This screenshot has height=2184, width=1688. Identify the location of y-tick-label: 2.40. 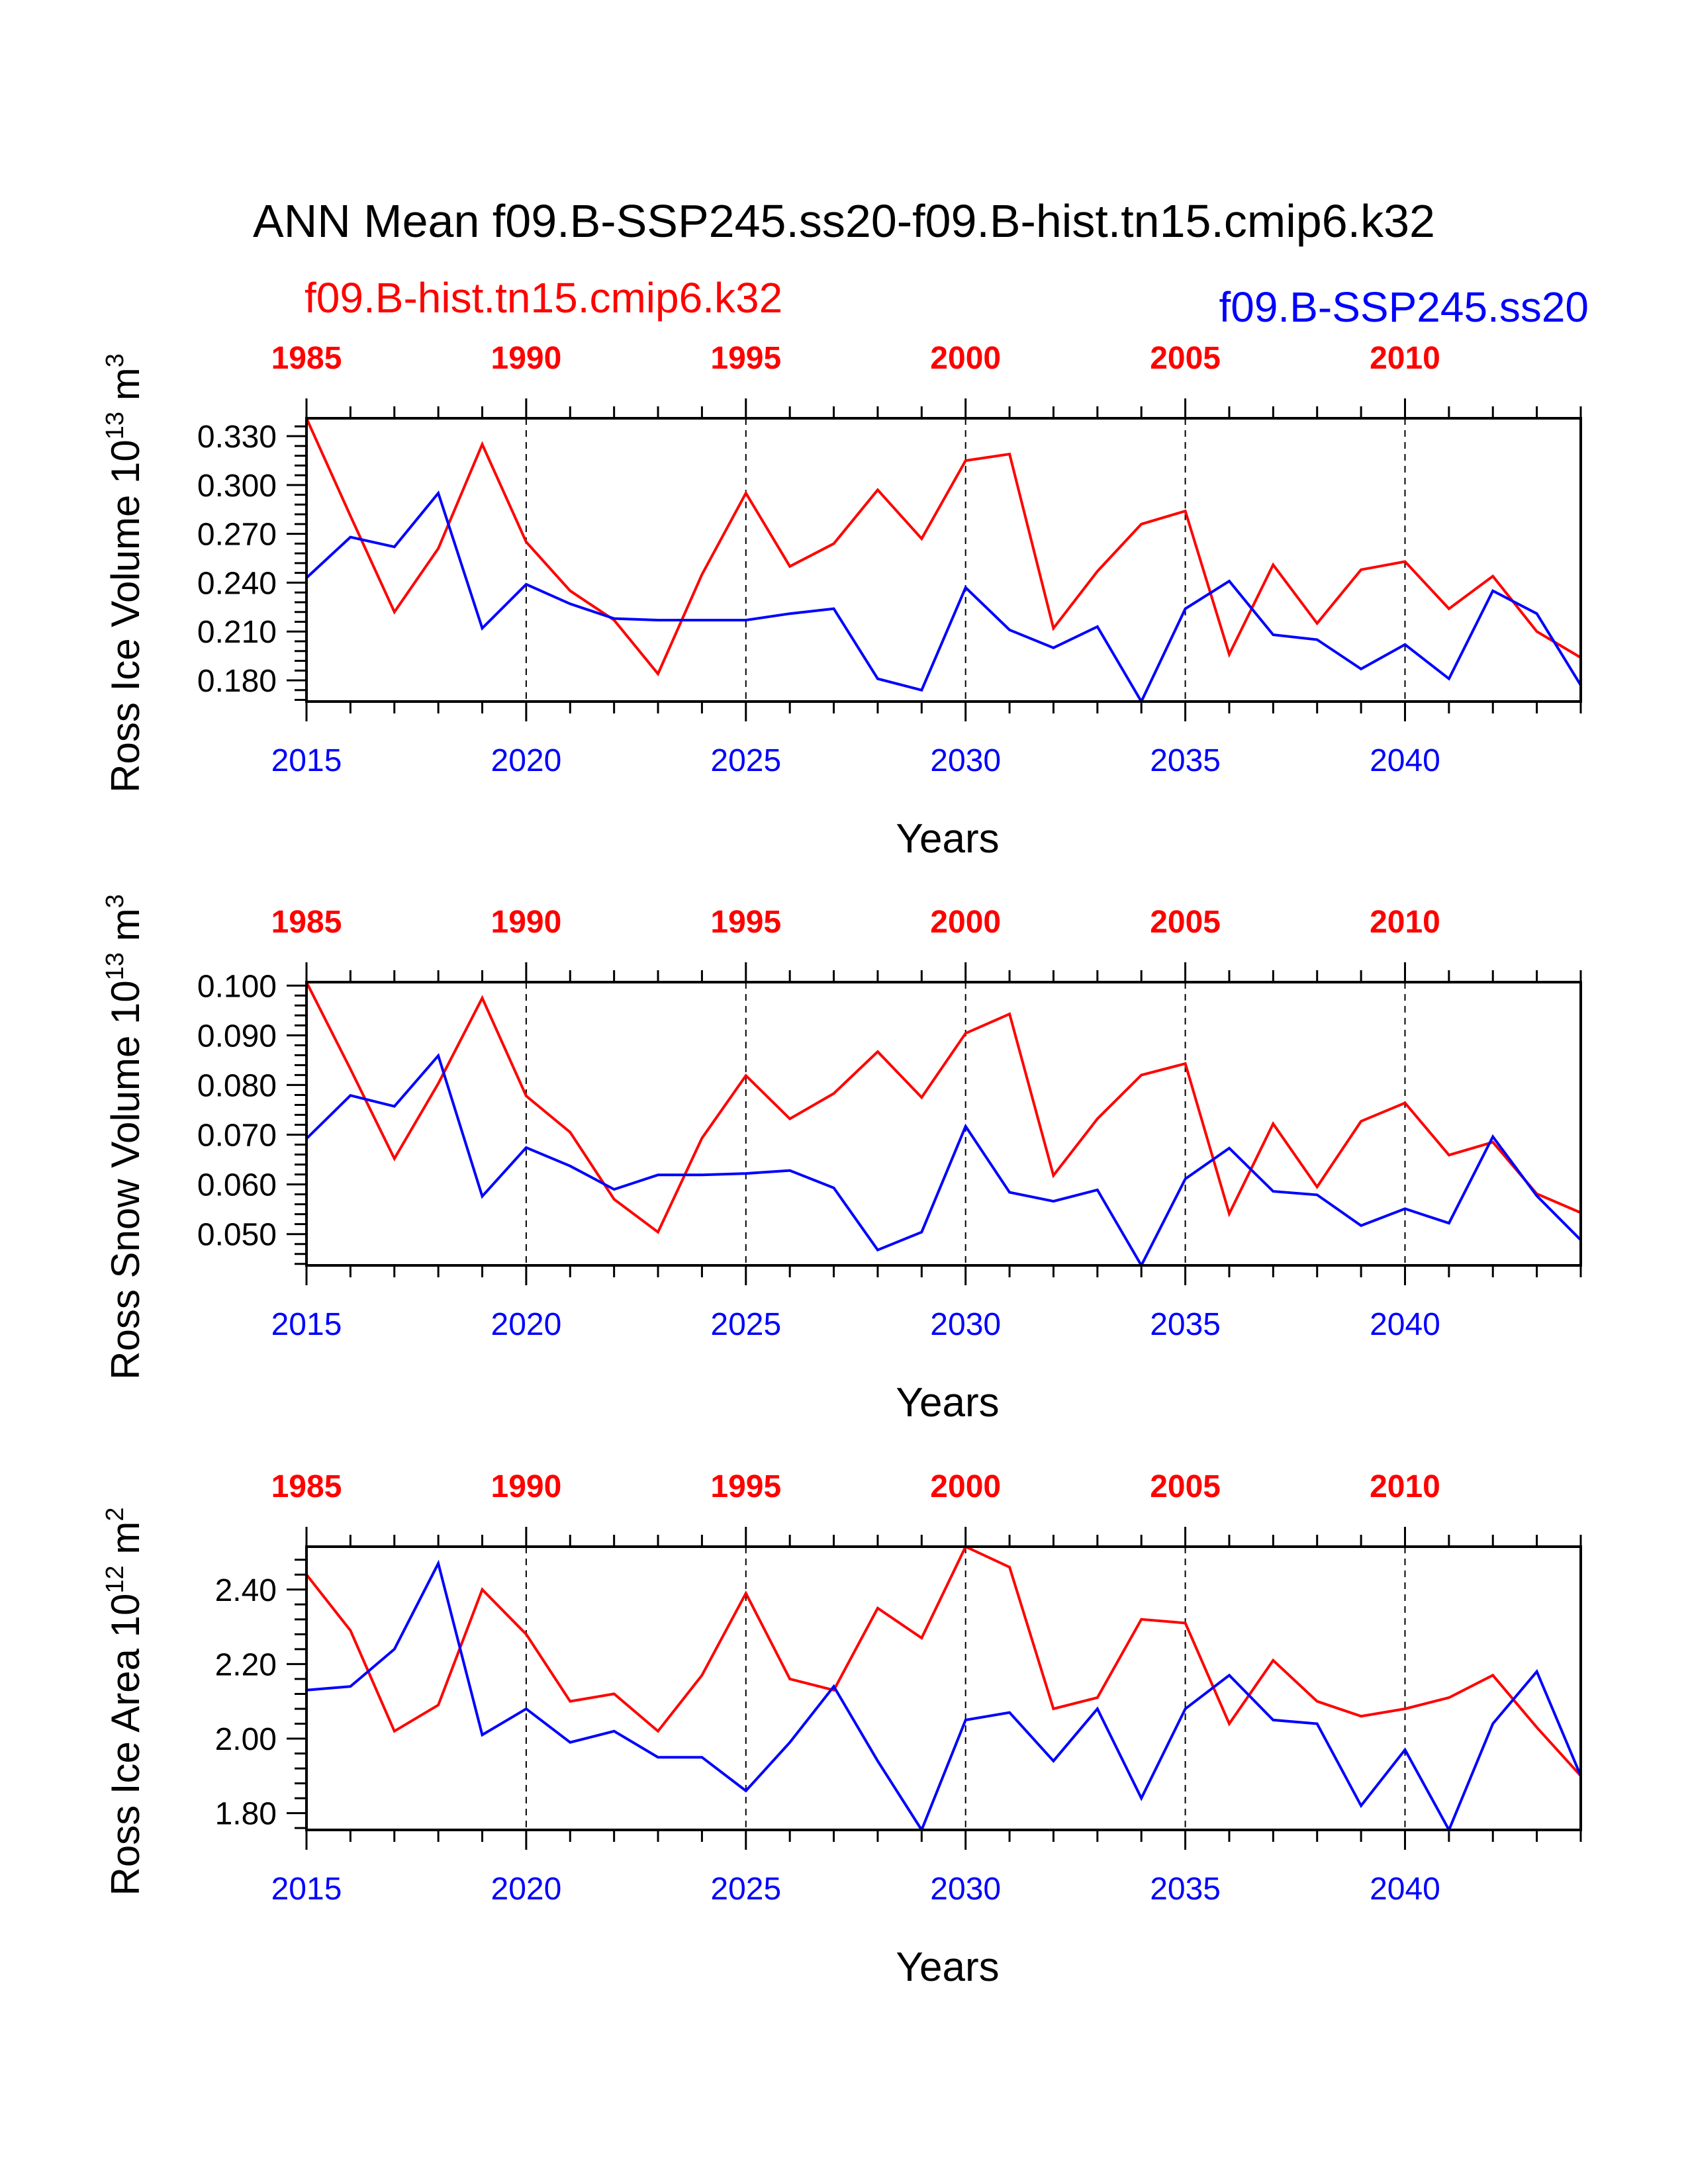
(246, 1590).